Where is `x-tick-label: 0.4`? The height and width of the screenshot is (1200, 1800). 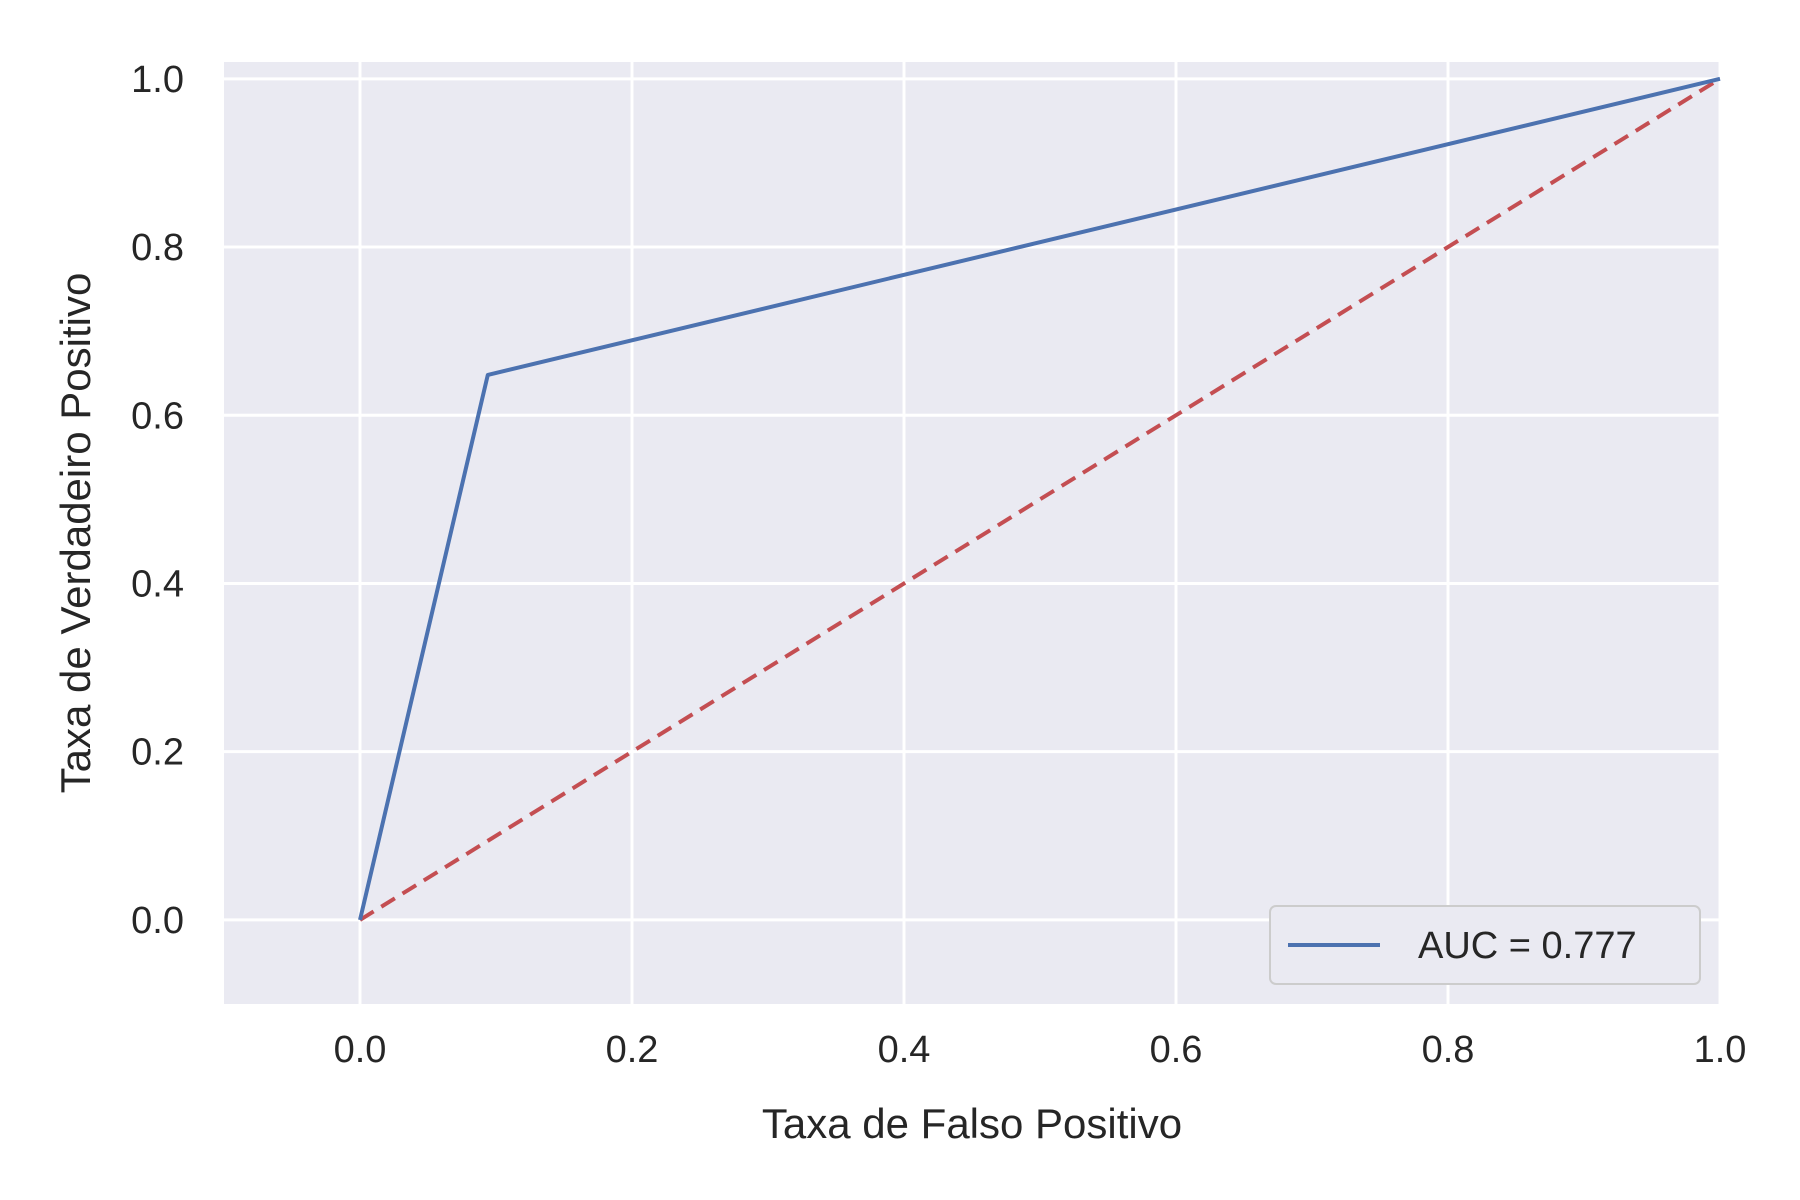 x-tick-label: 0.4 is located at coordinates (904, 1050).